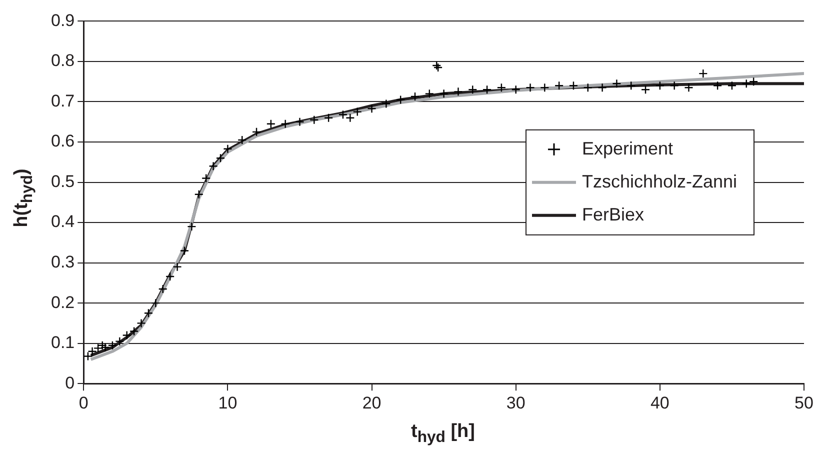  Describe the element at coordinates (62, 60) in the screenshot. I see `y-tick-label: 0.8` at that location.